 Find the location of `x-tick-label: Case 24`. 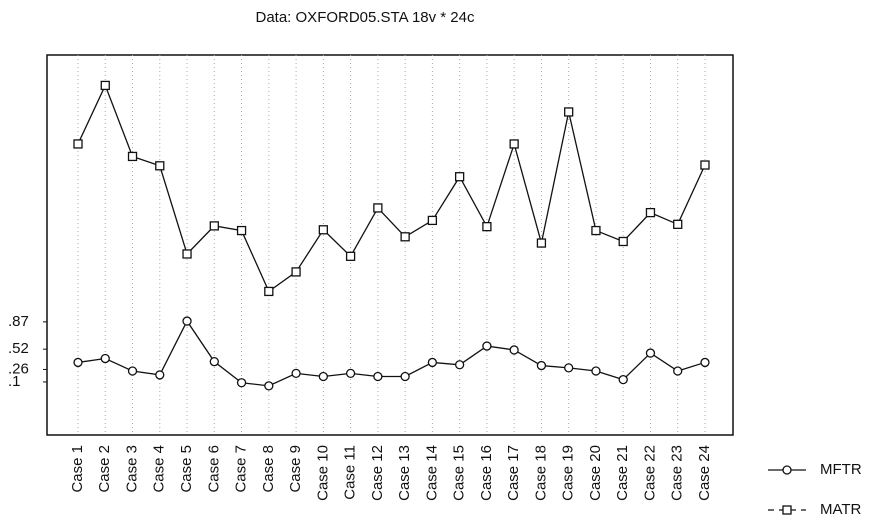

x-tick-label: Case 24 is located at coordinates (704, 473).